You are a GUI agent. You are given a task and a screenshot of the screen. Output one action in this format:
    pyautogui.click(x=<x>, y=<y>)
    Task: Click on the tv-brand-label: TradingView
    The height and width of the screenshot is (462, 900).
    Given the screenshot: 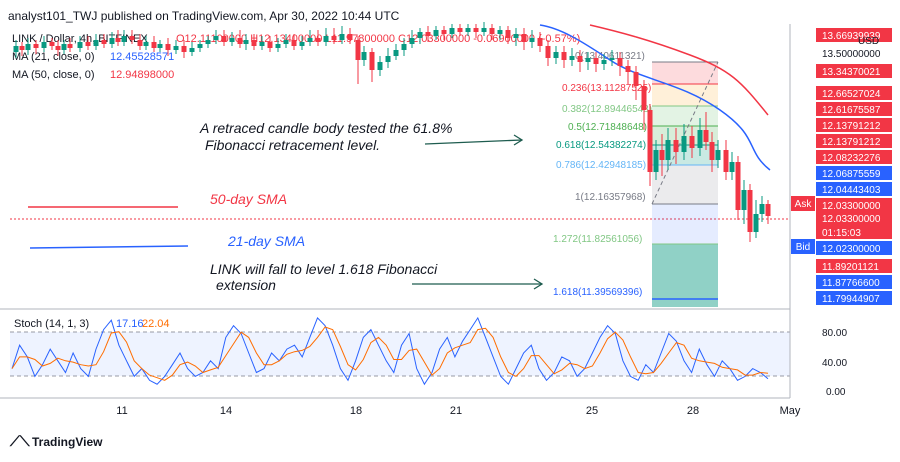 What is the action you would take?
    pyautogui.click(x=67, y=442)
    